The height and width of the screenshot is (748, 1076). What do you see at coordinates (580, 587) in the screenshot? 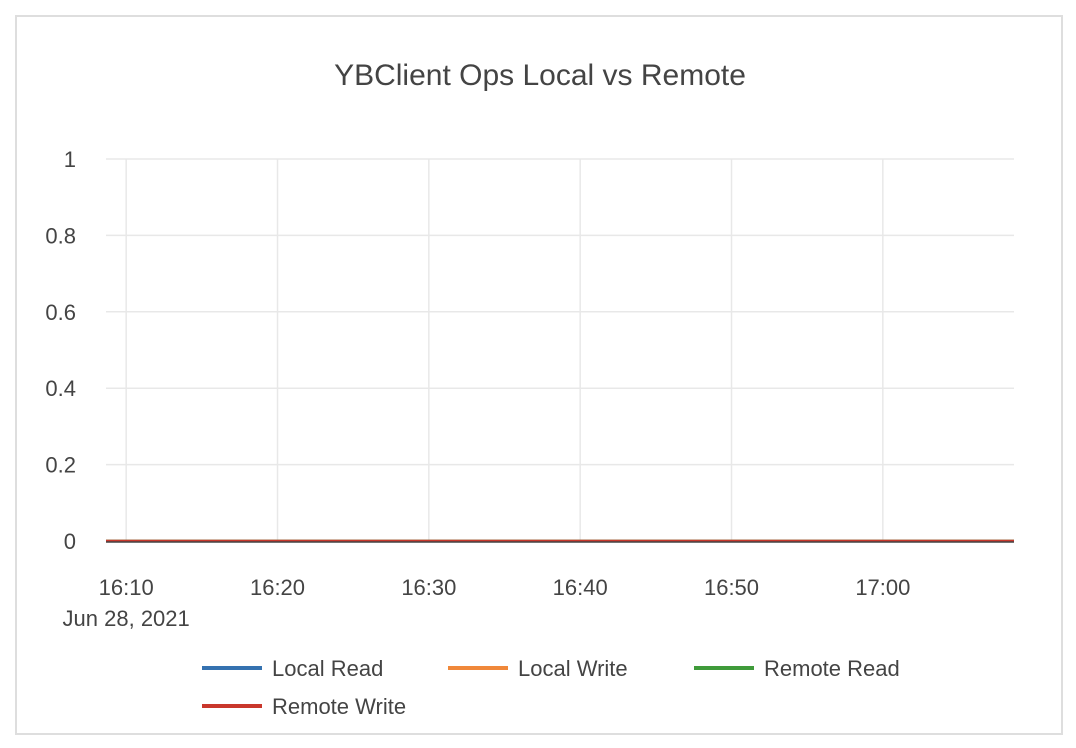
I see `x-tick-label: 16:40` at bounding box center [580, 587].